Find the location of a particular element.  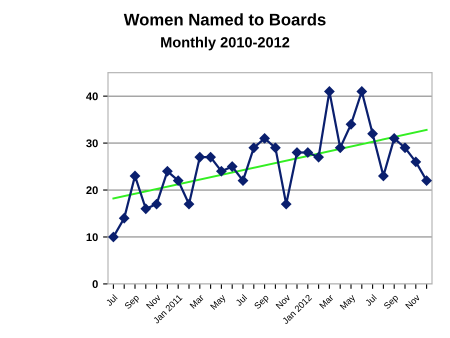

chart-subtitle: Monthly 2010-2012 is located at coordinates (225, 43).